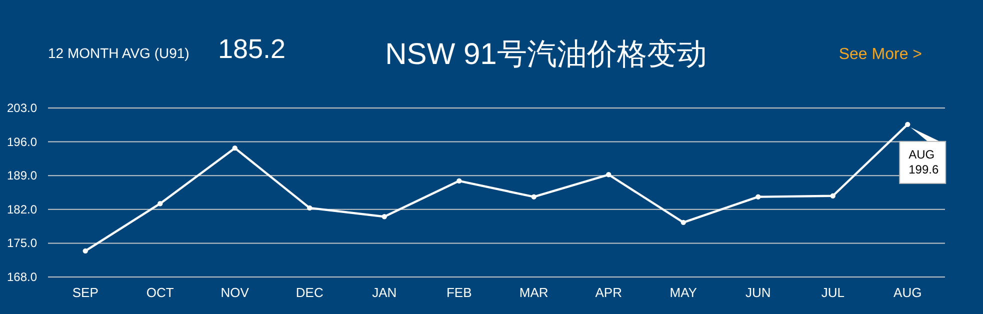 This screenshot has height=314, width=983. Describe the element at coordinates (880, 54) in the screenshot. I see `text: See More >` at that location.